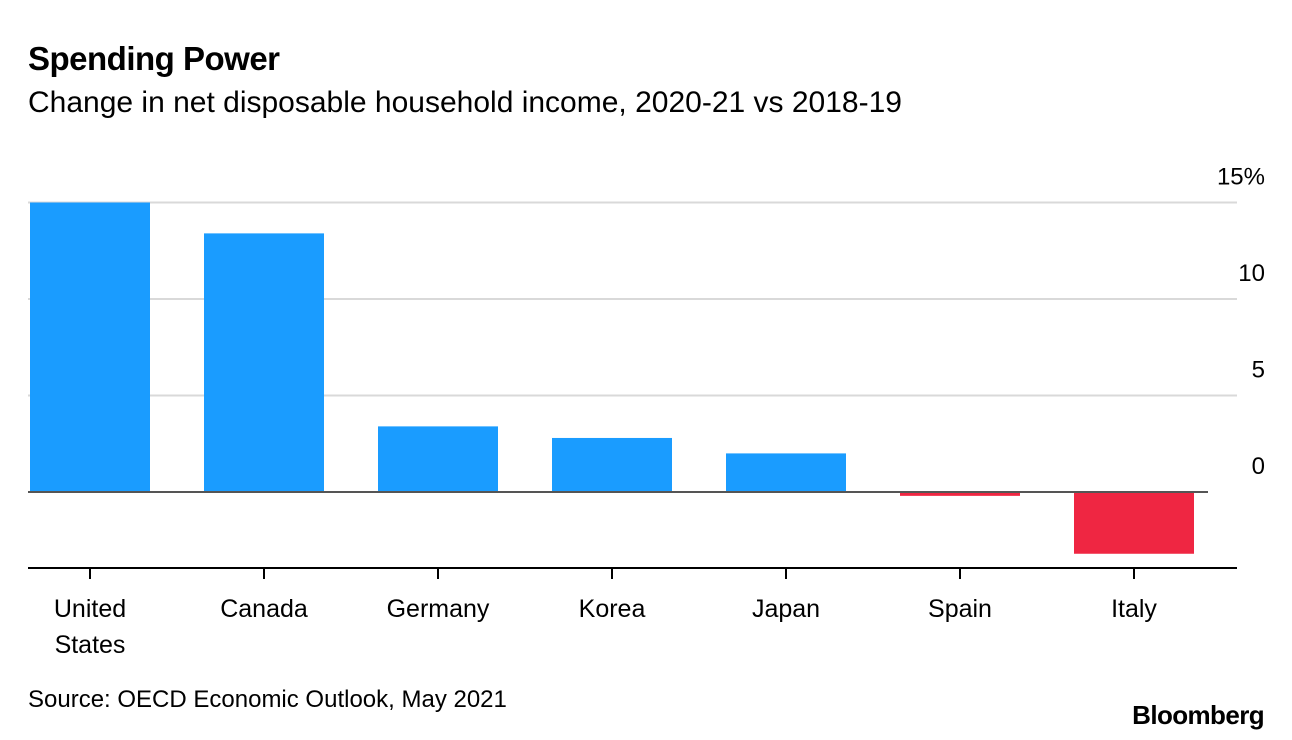 The width and height of the screenshot is (1292, 740). Describe the element at coordinates (612, 609) in the screenshot. I see `x-tick-label: Korea` at that location.